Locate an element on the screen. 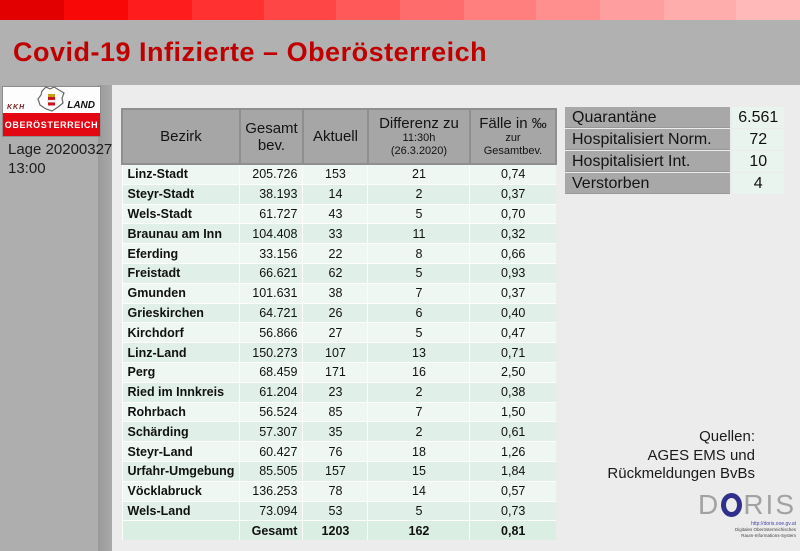  stat-value: 10 is located at coordinates (758, 161).